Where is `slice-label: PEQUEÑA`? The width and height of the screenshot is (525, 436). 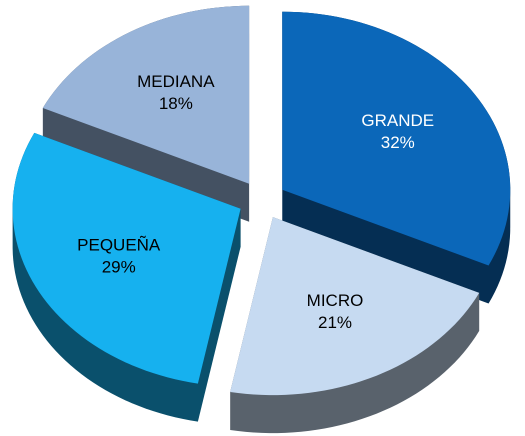 slice-label: PEQUEÑA is located at coordinates (119, 245).